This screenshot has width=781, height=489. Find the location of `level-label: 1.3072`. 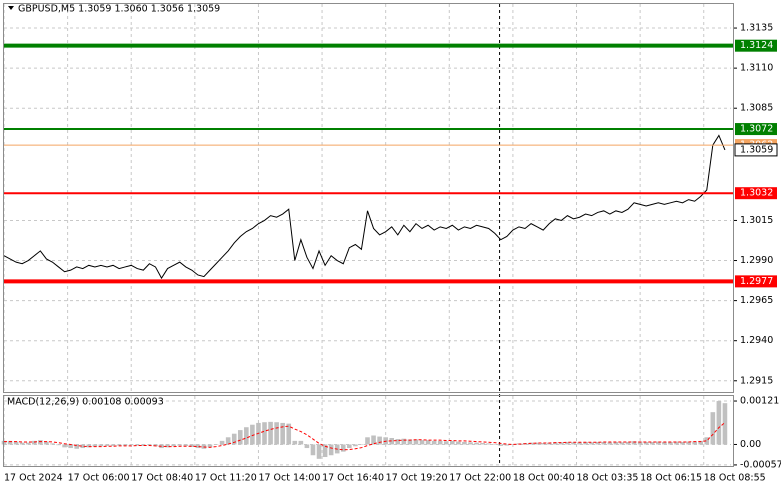

level-label: 1.3072 is located at coordinates (756, 129).